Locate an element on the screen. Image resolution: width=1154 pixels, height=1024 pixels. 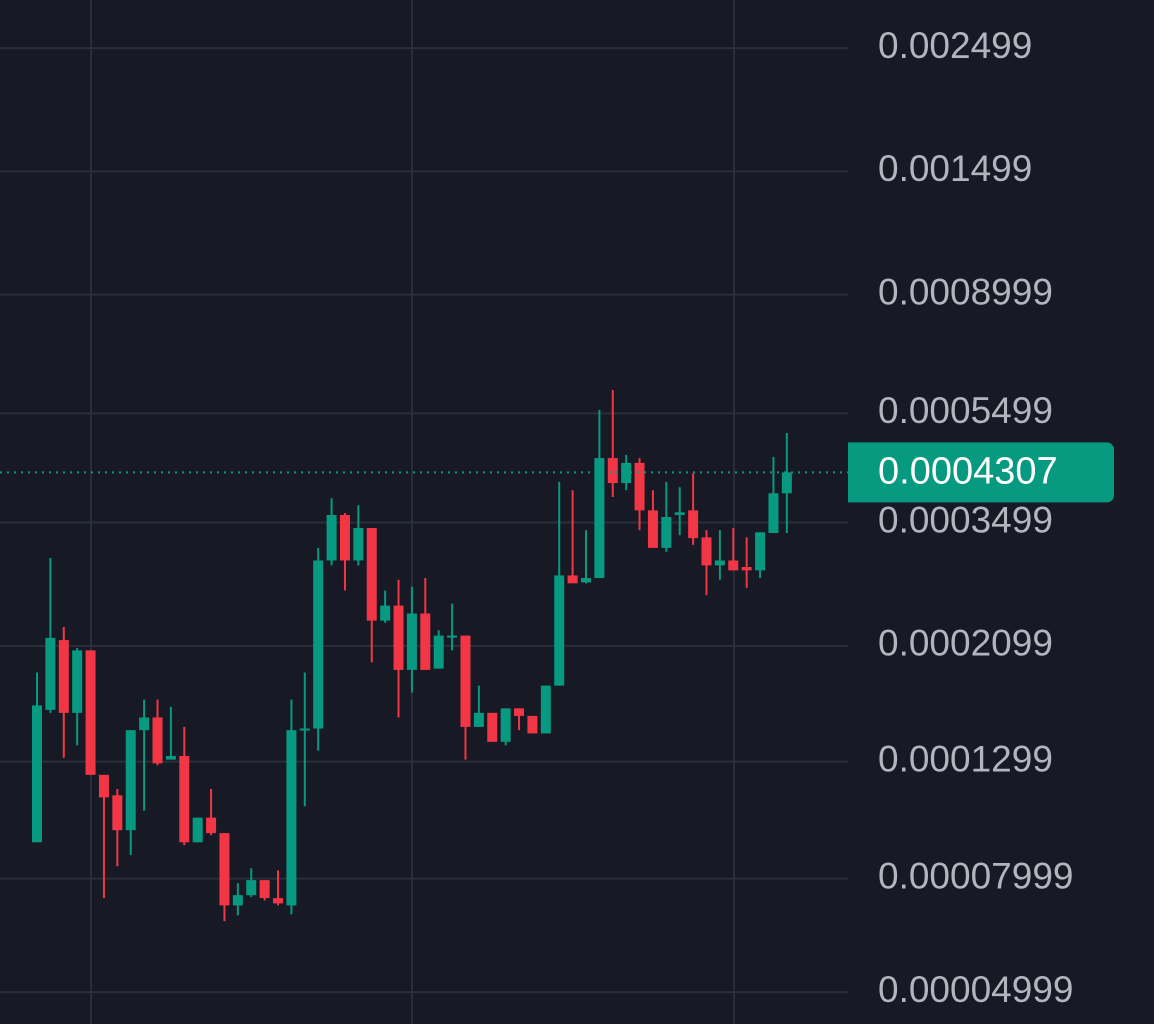
y-tick-label: 0.0005499 is located at coordinates (965, 410).